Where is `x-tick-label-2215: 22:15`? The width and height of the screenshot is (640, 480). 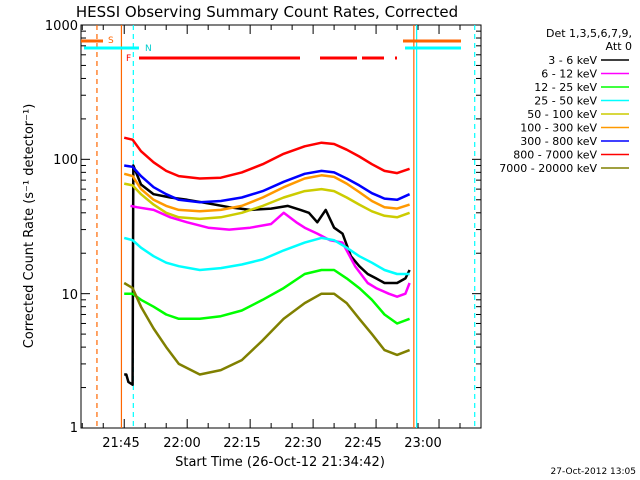 x-tick-label-2215: 22:15 is located at coordinates (241, 443).